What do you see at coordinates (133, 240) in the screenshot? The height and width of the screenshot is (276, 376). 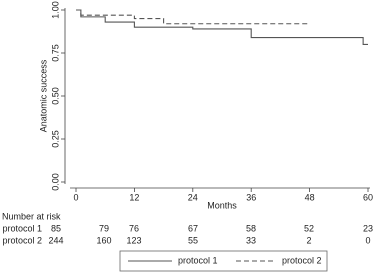 I see `risk-value: 123` at bounding box center [133, 240].